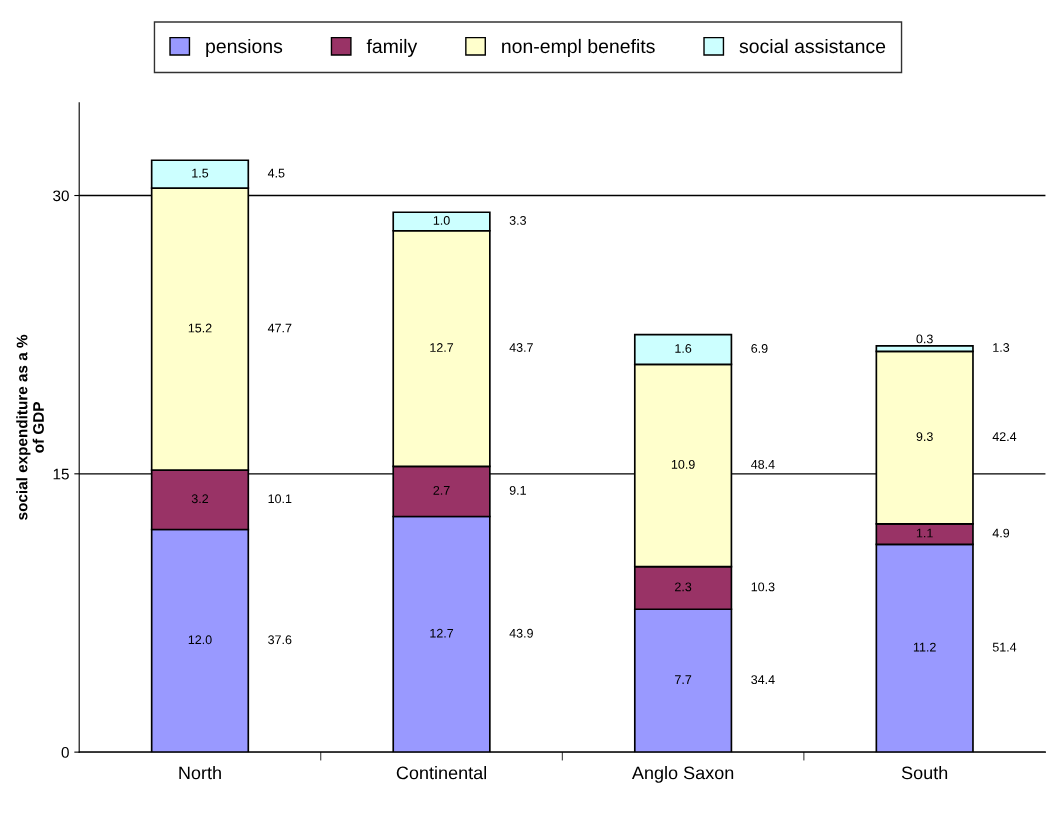 The image size is (1056, 822). What do you see at coordinates (279, 328) in the screenshot?
I see `annotation: 47.7` at bounding box center [279, 328].